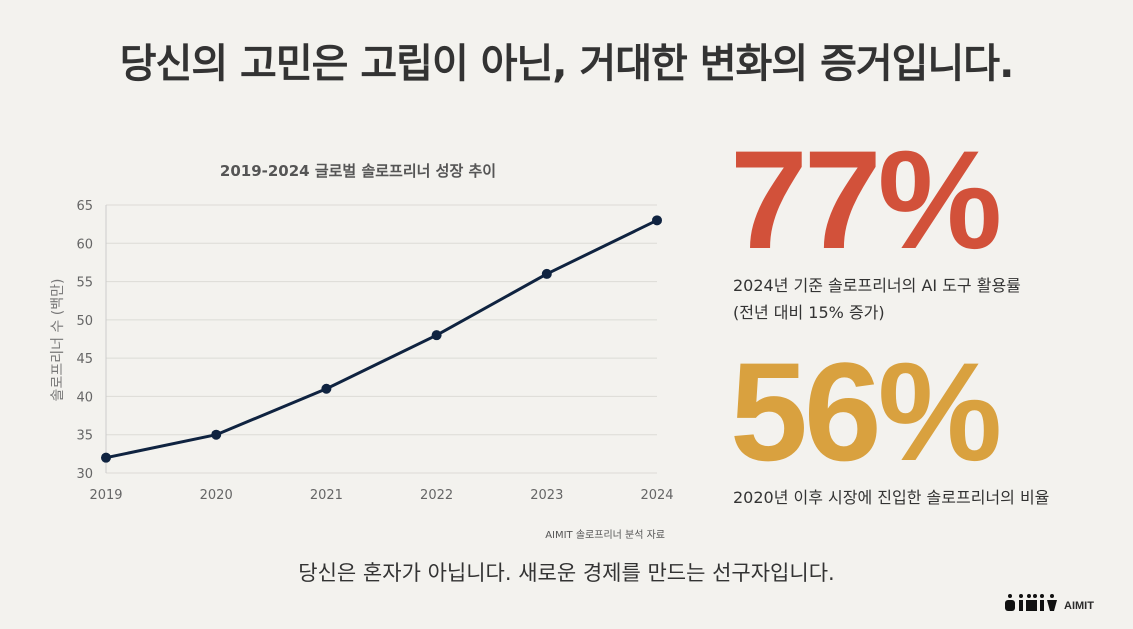  I want to click on y-tick-label: 65, so click(84, 206).